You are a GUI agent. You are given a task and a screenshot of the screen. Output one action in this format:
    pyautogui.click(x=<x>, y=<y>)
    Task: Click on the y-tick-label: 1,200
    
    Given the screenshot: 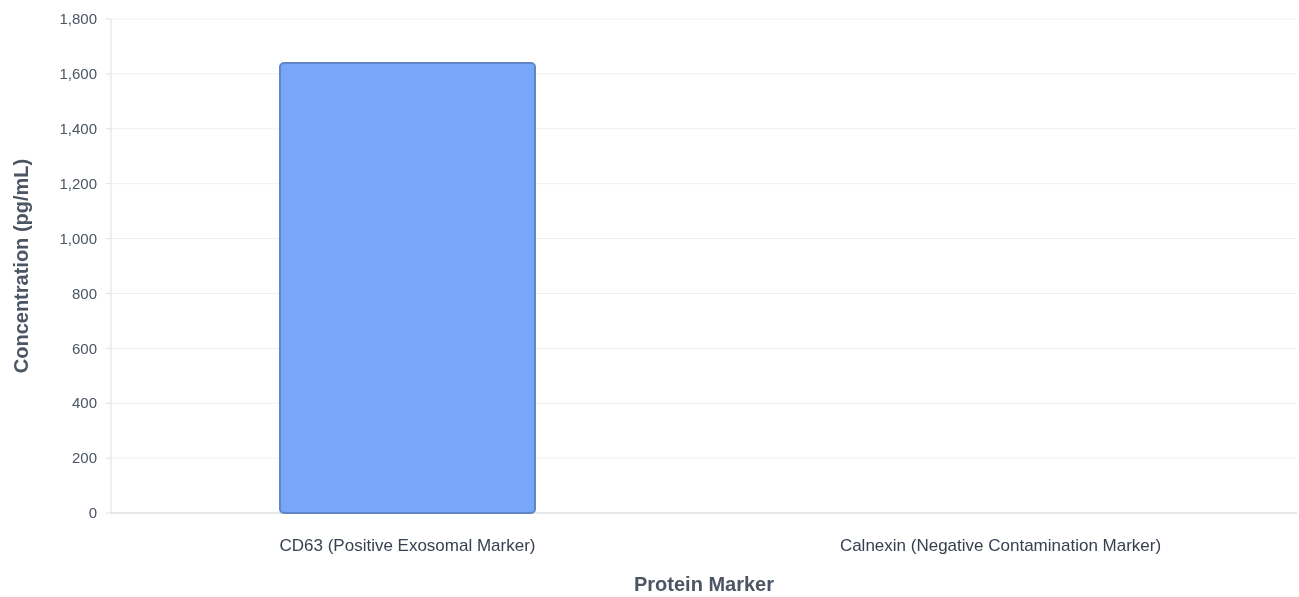 What is the action you would take?
    pyautogui.click(x=78, y=183)
    